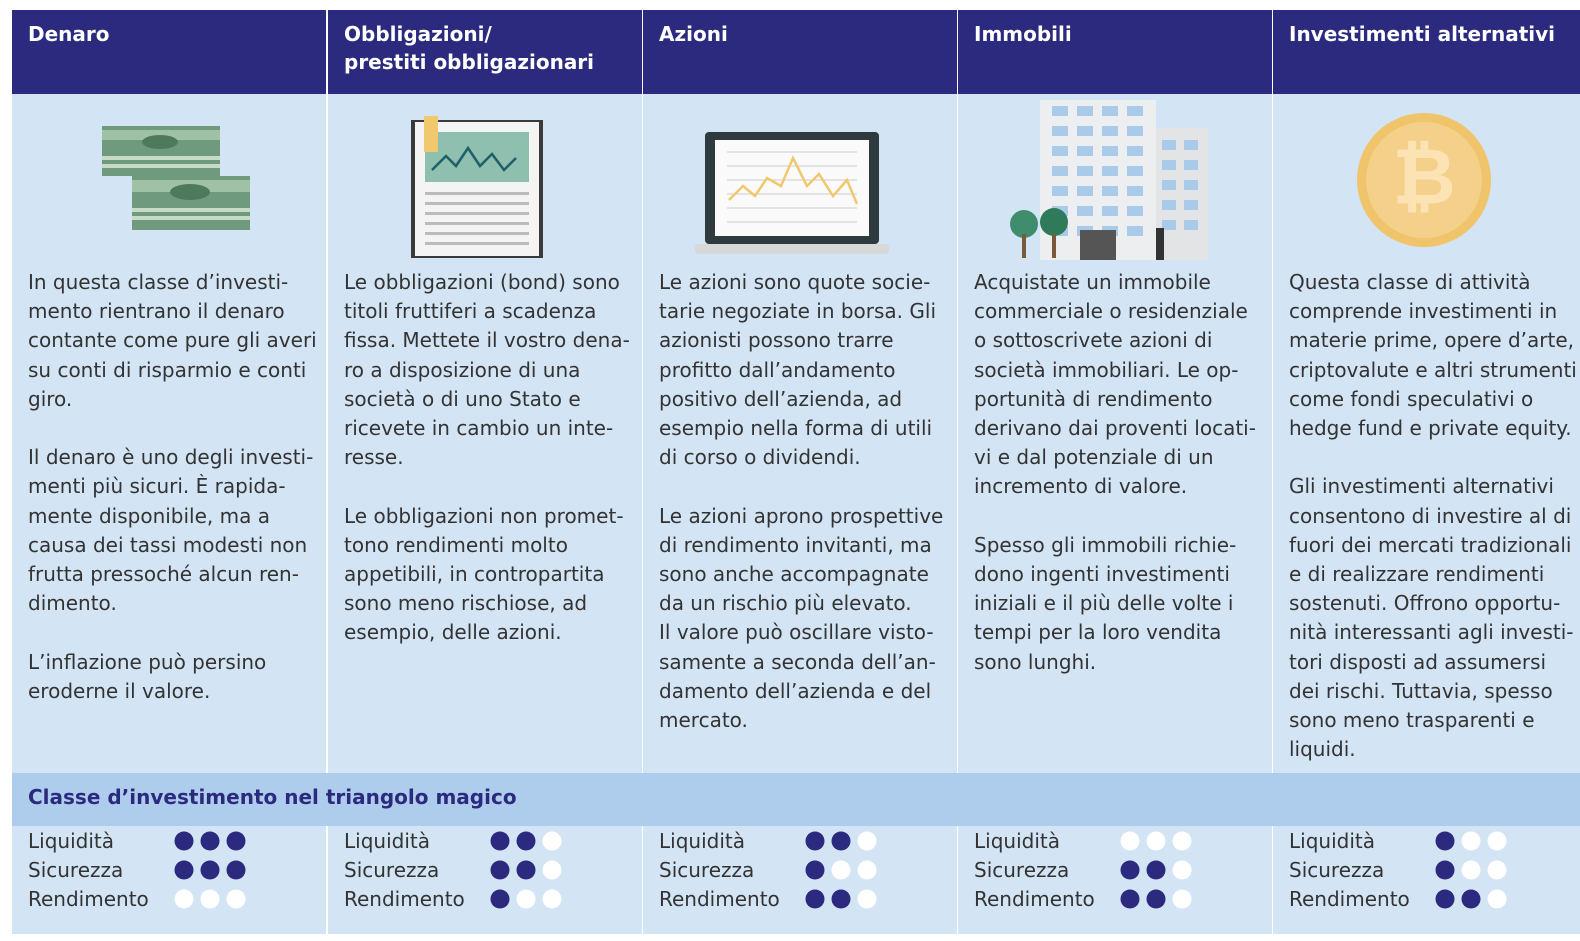 The image size is (1580, 941). I want to click on text-line: causa dei tassi modesti non, so click(168, 544).